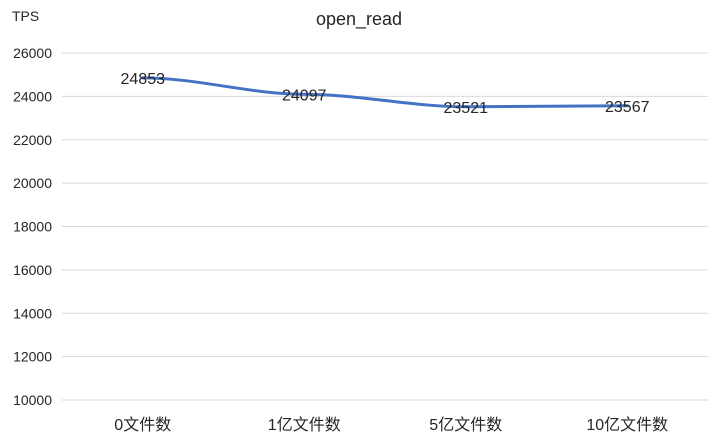 The width and height of the screenshot is (720, 439). Describe the element at coordinates (142, 425) in the screenshot. I see `x-tick-label: 0文件数` at that location.